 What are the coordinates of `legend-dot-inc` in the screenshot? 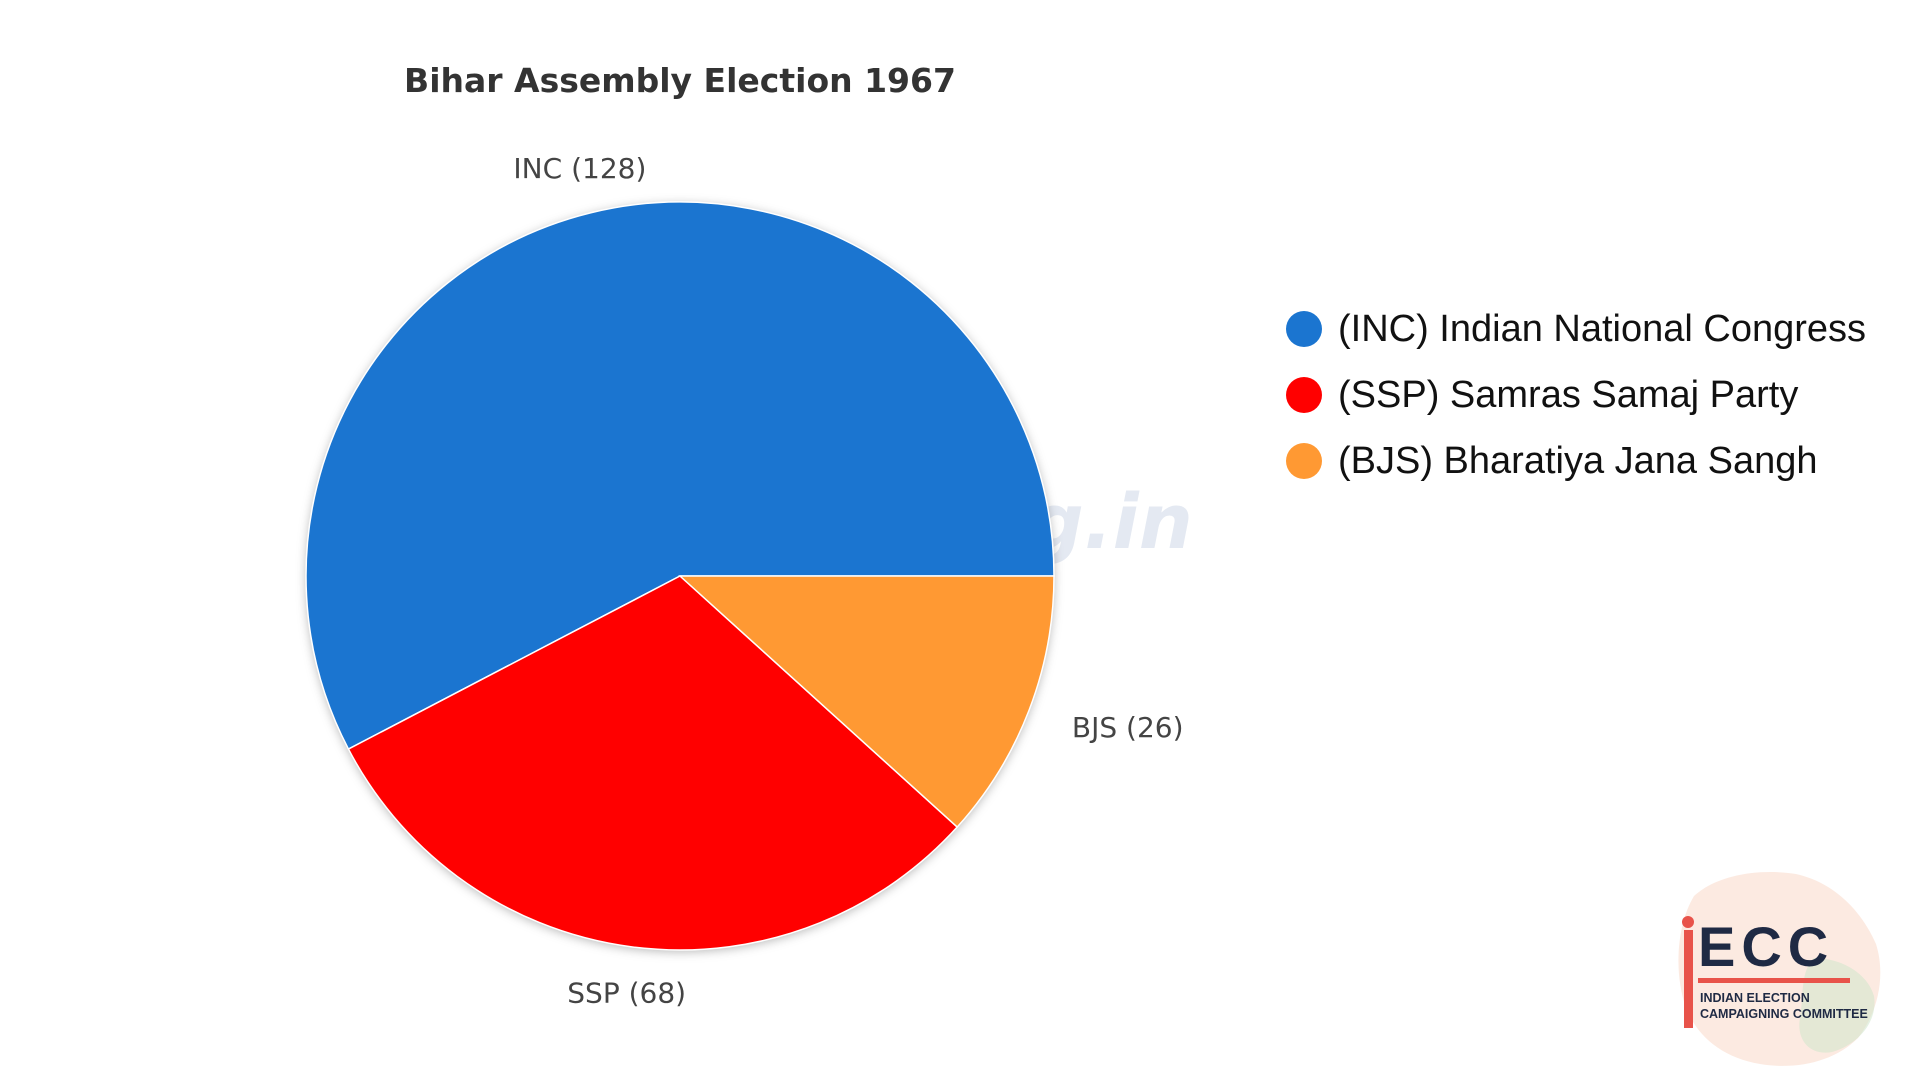 It's located at (1304, 329).